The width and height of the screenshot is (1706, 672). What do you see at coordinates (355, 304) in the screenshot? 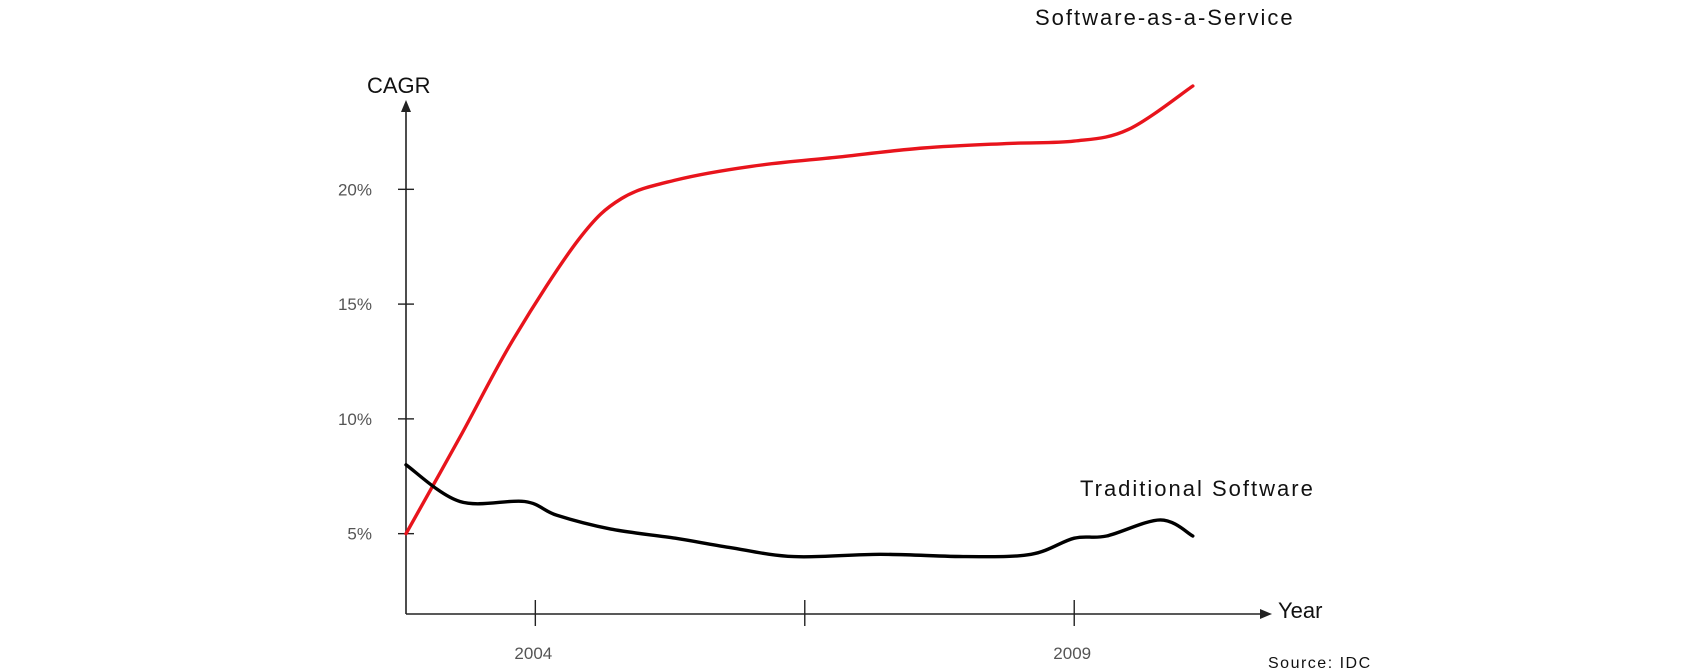
I see `y-tick-label: 15%` at bounding box center [355, 304].